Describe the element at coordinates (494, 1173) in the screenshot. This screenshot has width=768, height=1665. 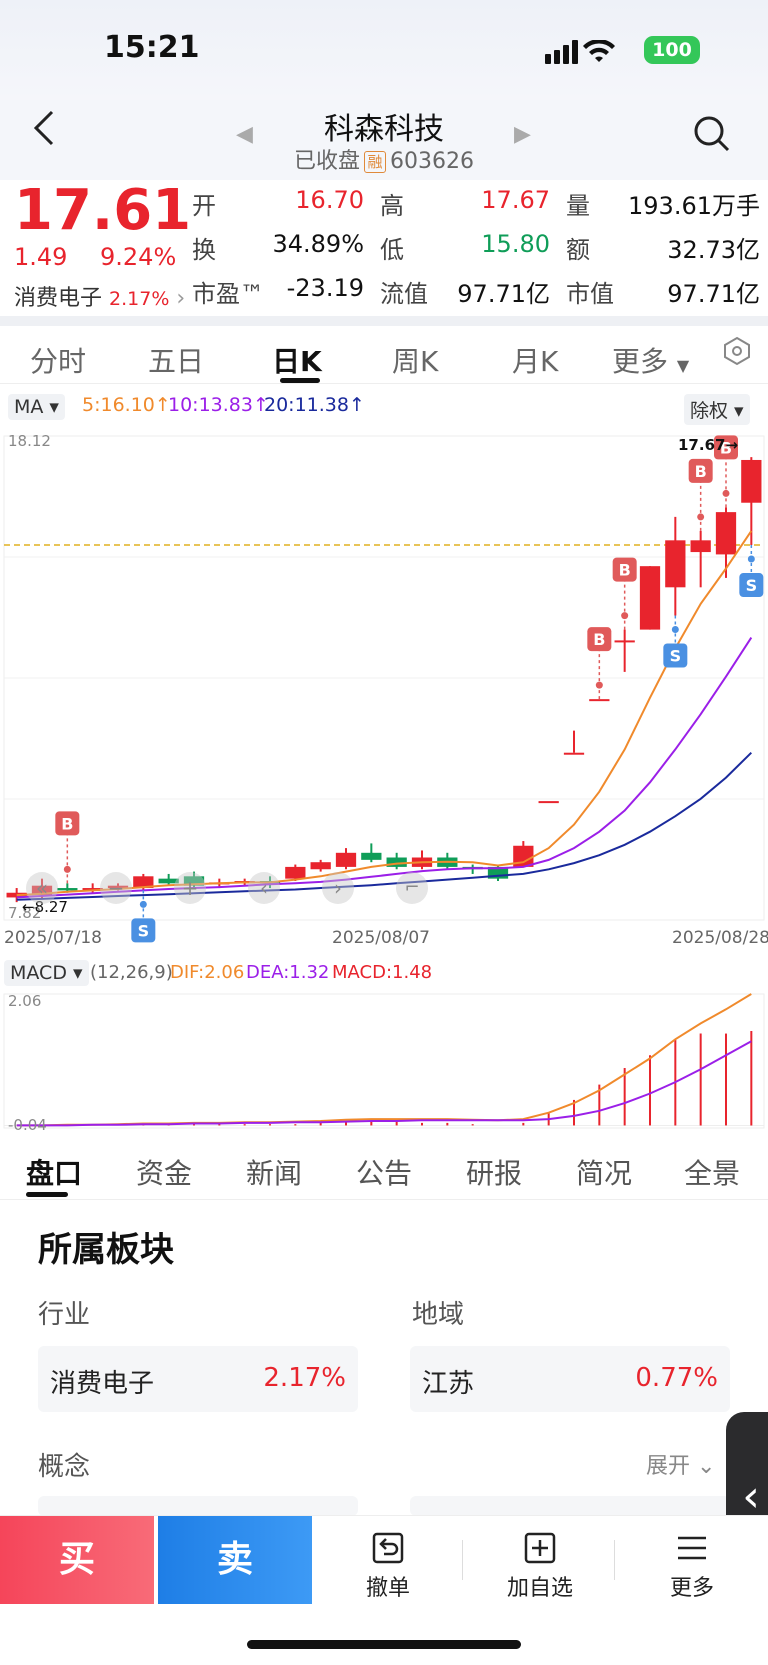
I see `tab-research: 研报` at that location.